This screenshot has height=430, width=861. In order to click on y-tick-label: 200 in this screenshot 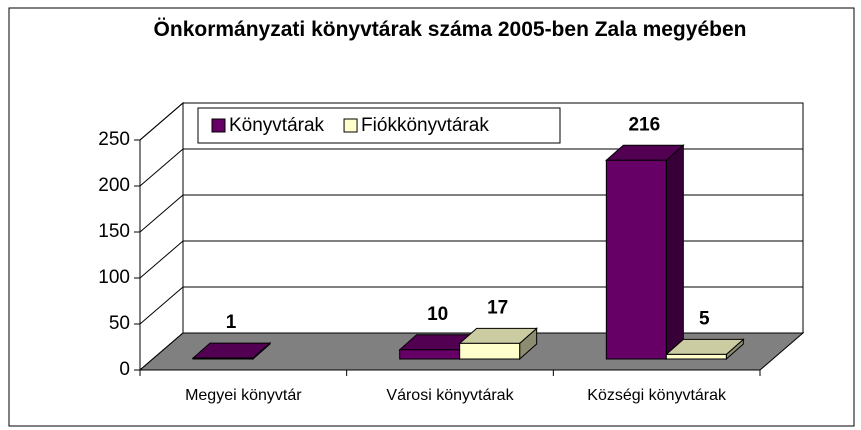, I will do `click(114, 185)`.